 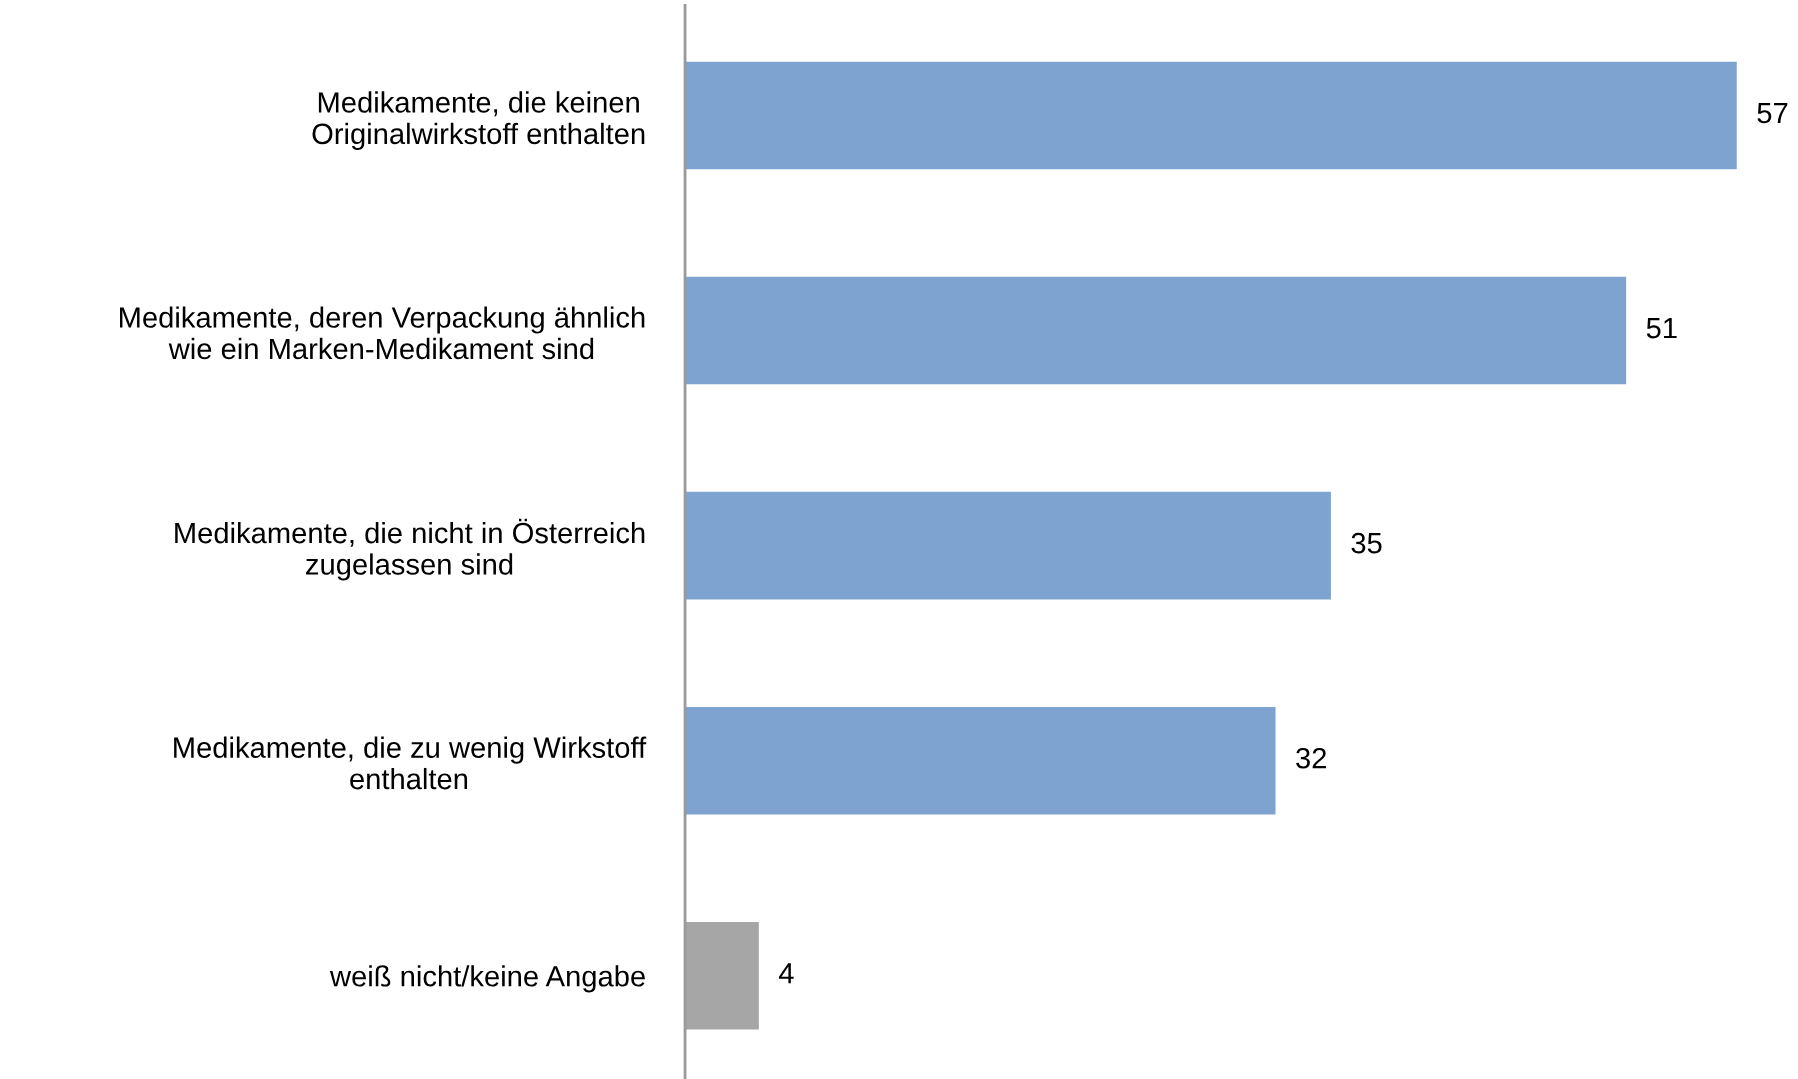 What do you see at coordinates (786, 973) in the screenshot?
I see `data-label: 4` at bounding box center [786, 973].